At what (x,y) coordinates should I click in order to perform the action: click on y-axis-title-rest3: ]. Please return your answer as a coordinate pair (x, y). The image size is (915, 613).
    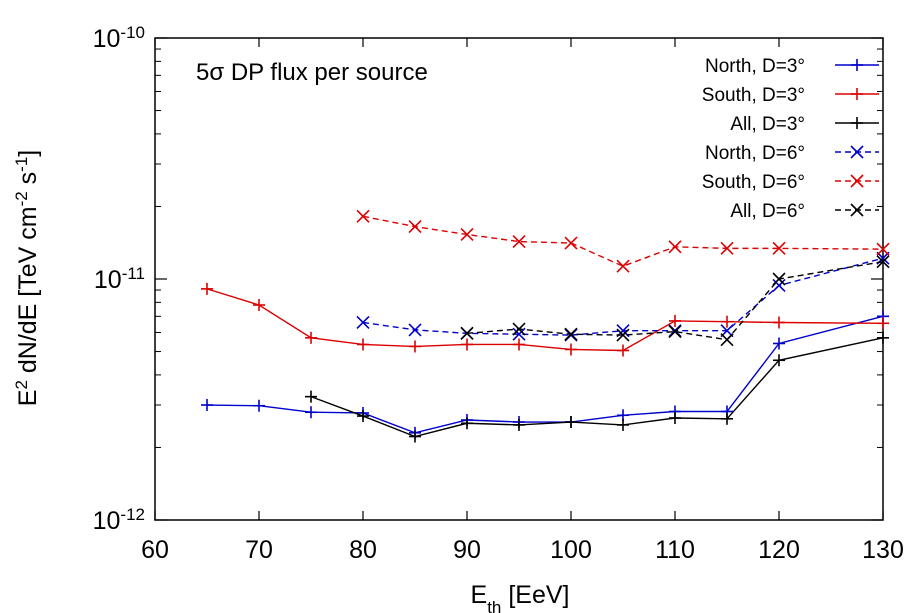
    Looking at the image, I should click on (28, 153).